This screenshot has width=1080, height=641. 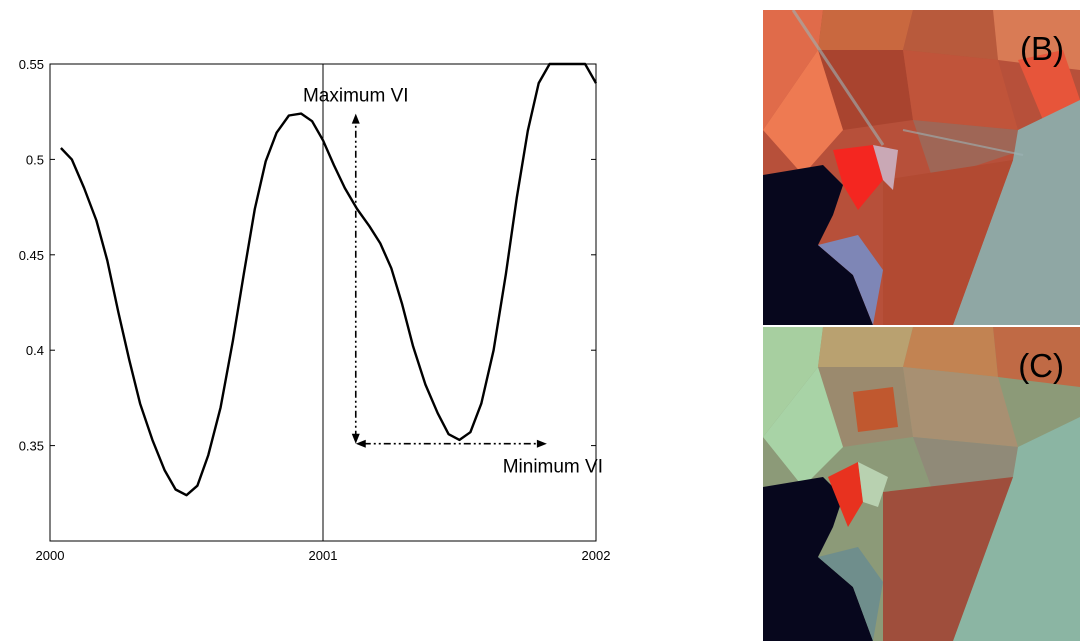 What do you see at coordinates (35, 350) in the screenshot?
I see `y-tick-label: 0.4` at bounding box center [35, 350].